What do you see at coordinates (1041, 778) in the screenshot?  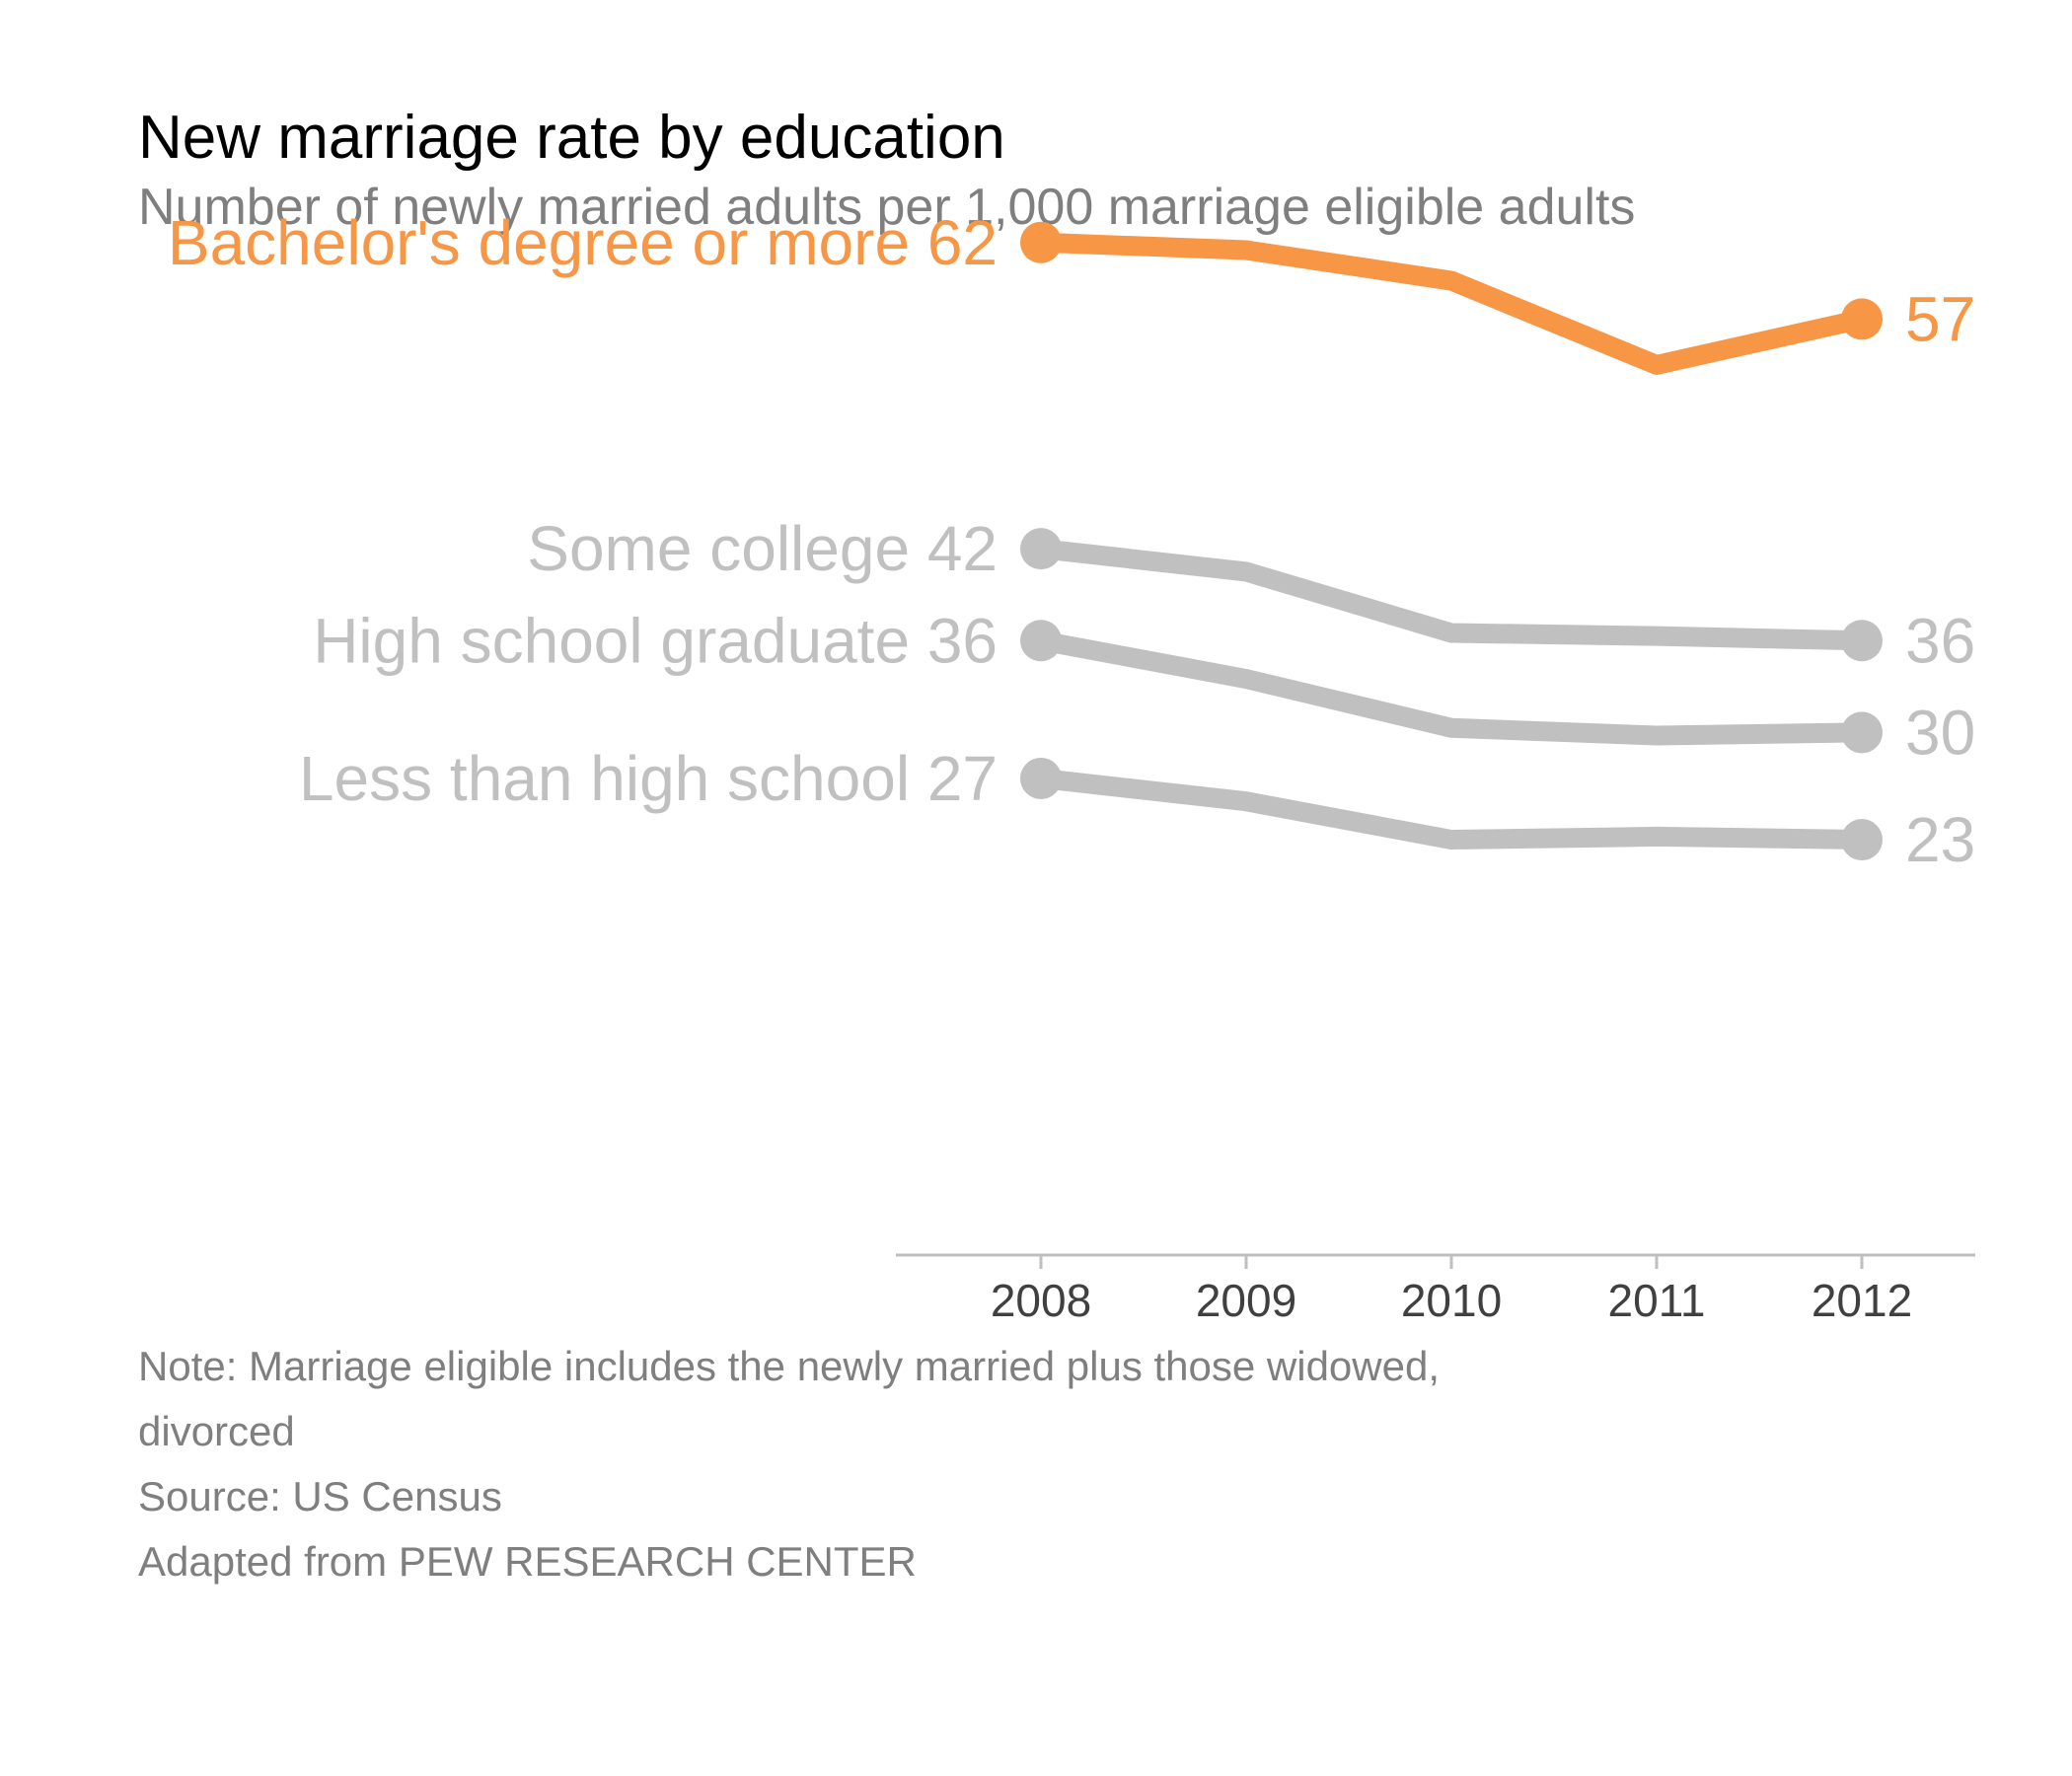 I see `start-point-less-than-high-school` at bounding box center [1041, 778].